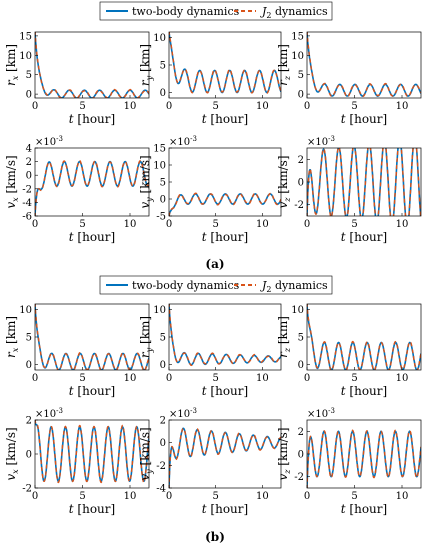  I want to click on y-axis-label: vz [km/s], so click(284, 181).